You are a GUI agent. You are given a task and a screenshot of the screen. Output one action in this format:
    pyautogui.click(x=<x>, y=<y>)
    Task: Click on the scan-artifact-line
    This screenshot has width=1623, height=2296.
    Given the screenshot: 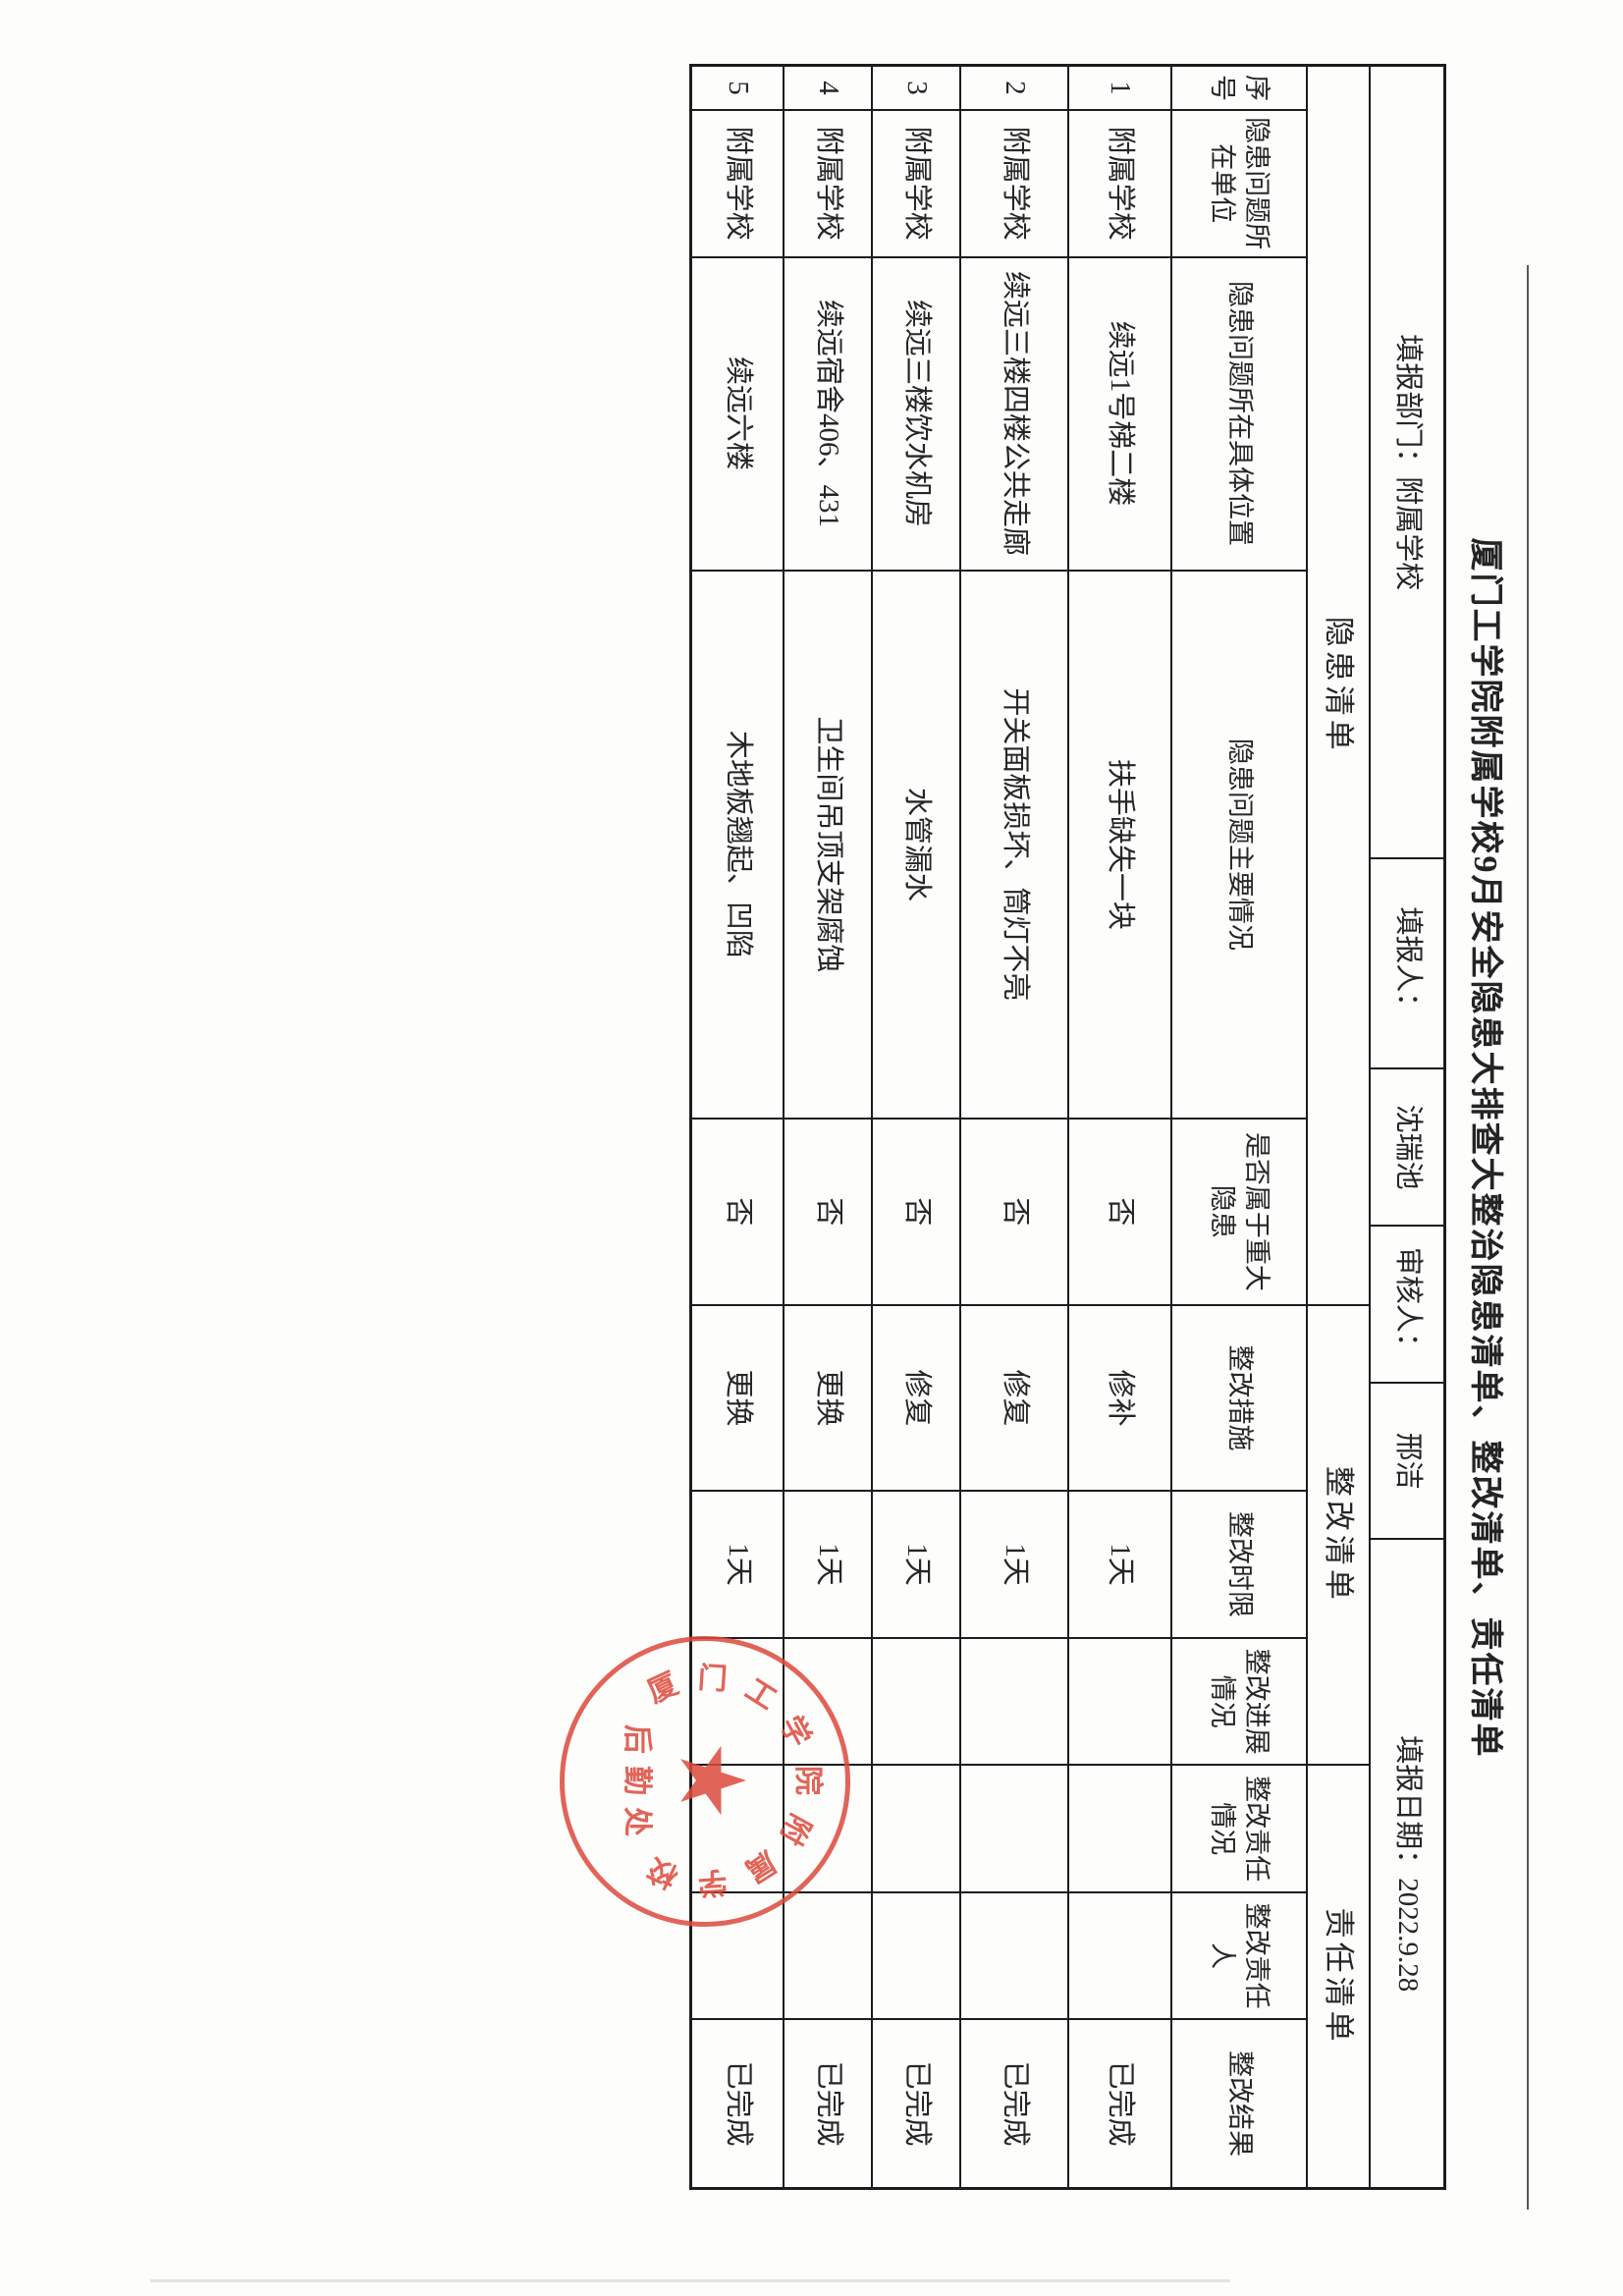 What is the action you would take?
    pyautogui.click(x=1528, y=1237)
    